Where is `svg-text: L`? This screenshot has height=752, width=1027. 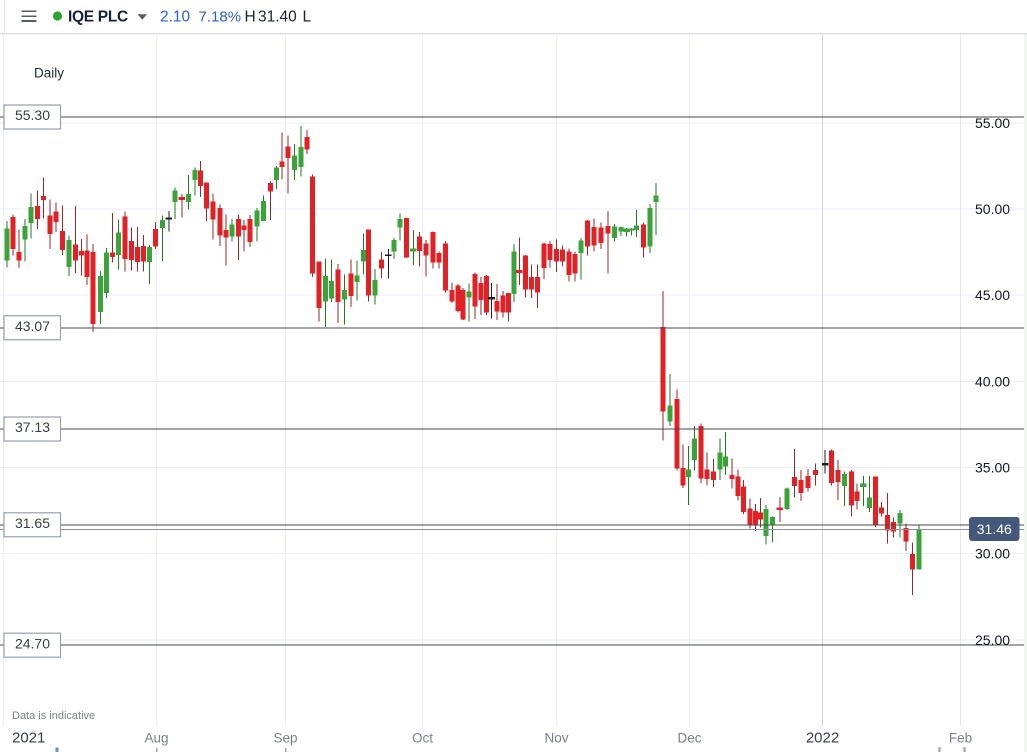 svg-text: L is located at coordinates (307, 17).